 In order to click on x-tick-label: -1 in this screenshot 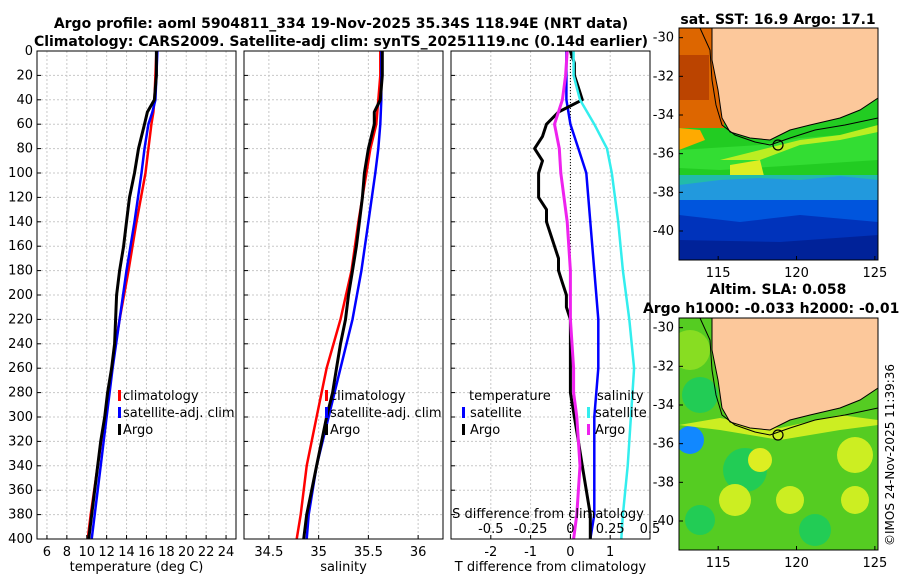, I will do `click(530, 552)`.